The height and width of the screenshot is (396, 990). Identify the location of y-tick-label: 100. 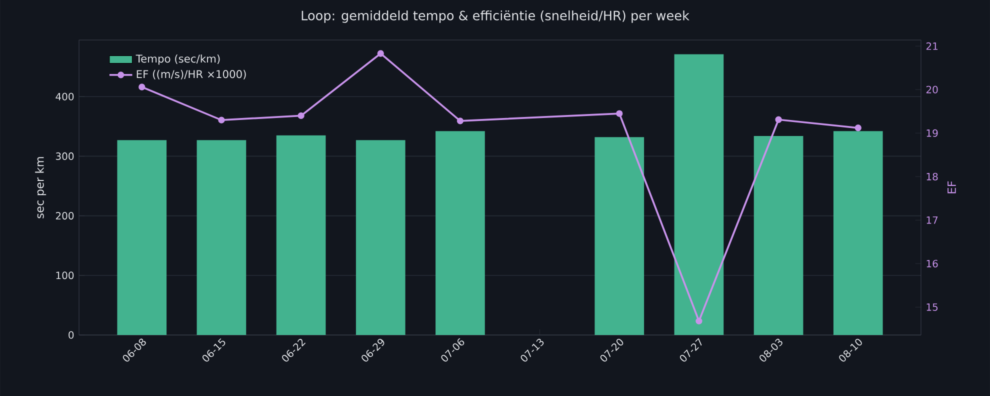
(65, 276).